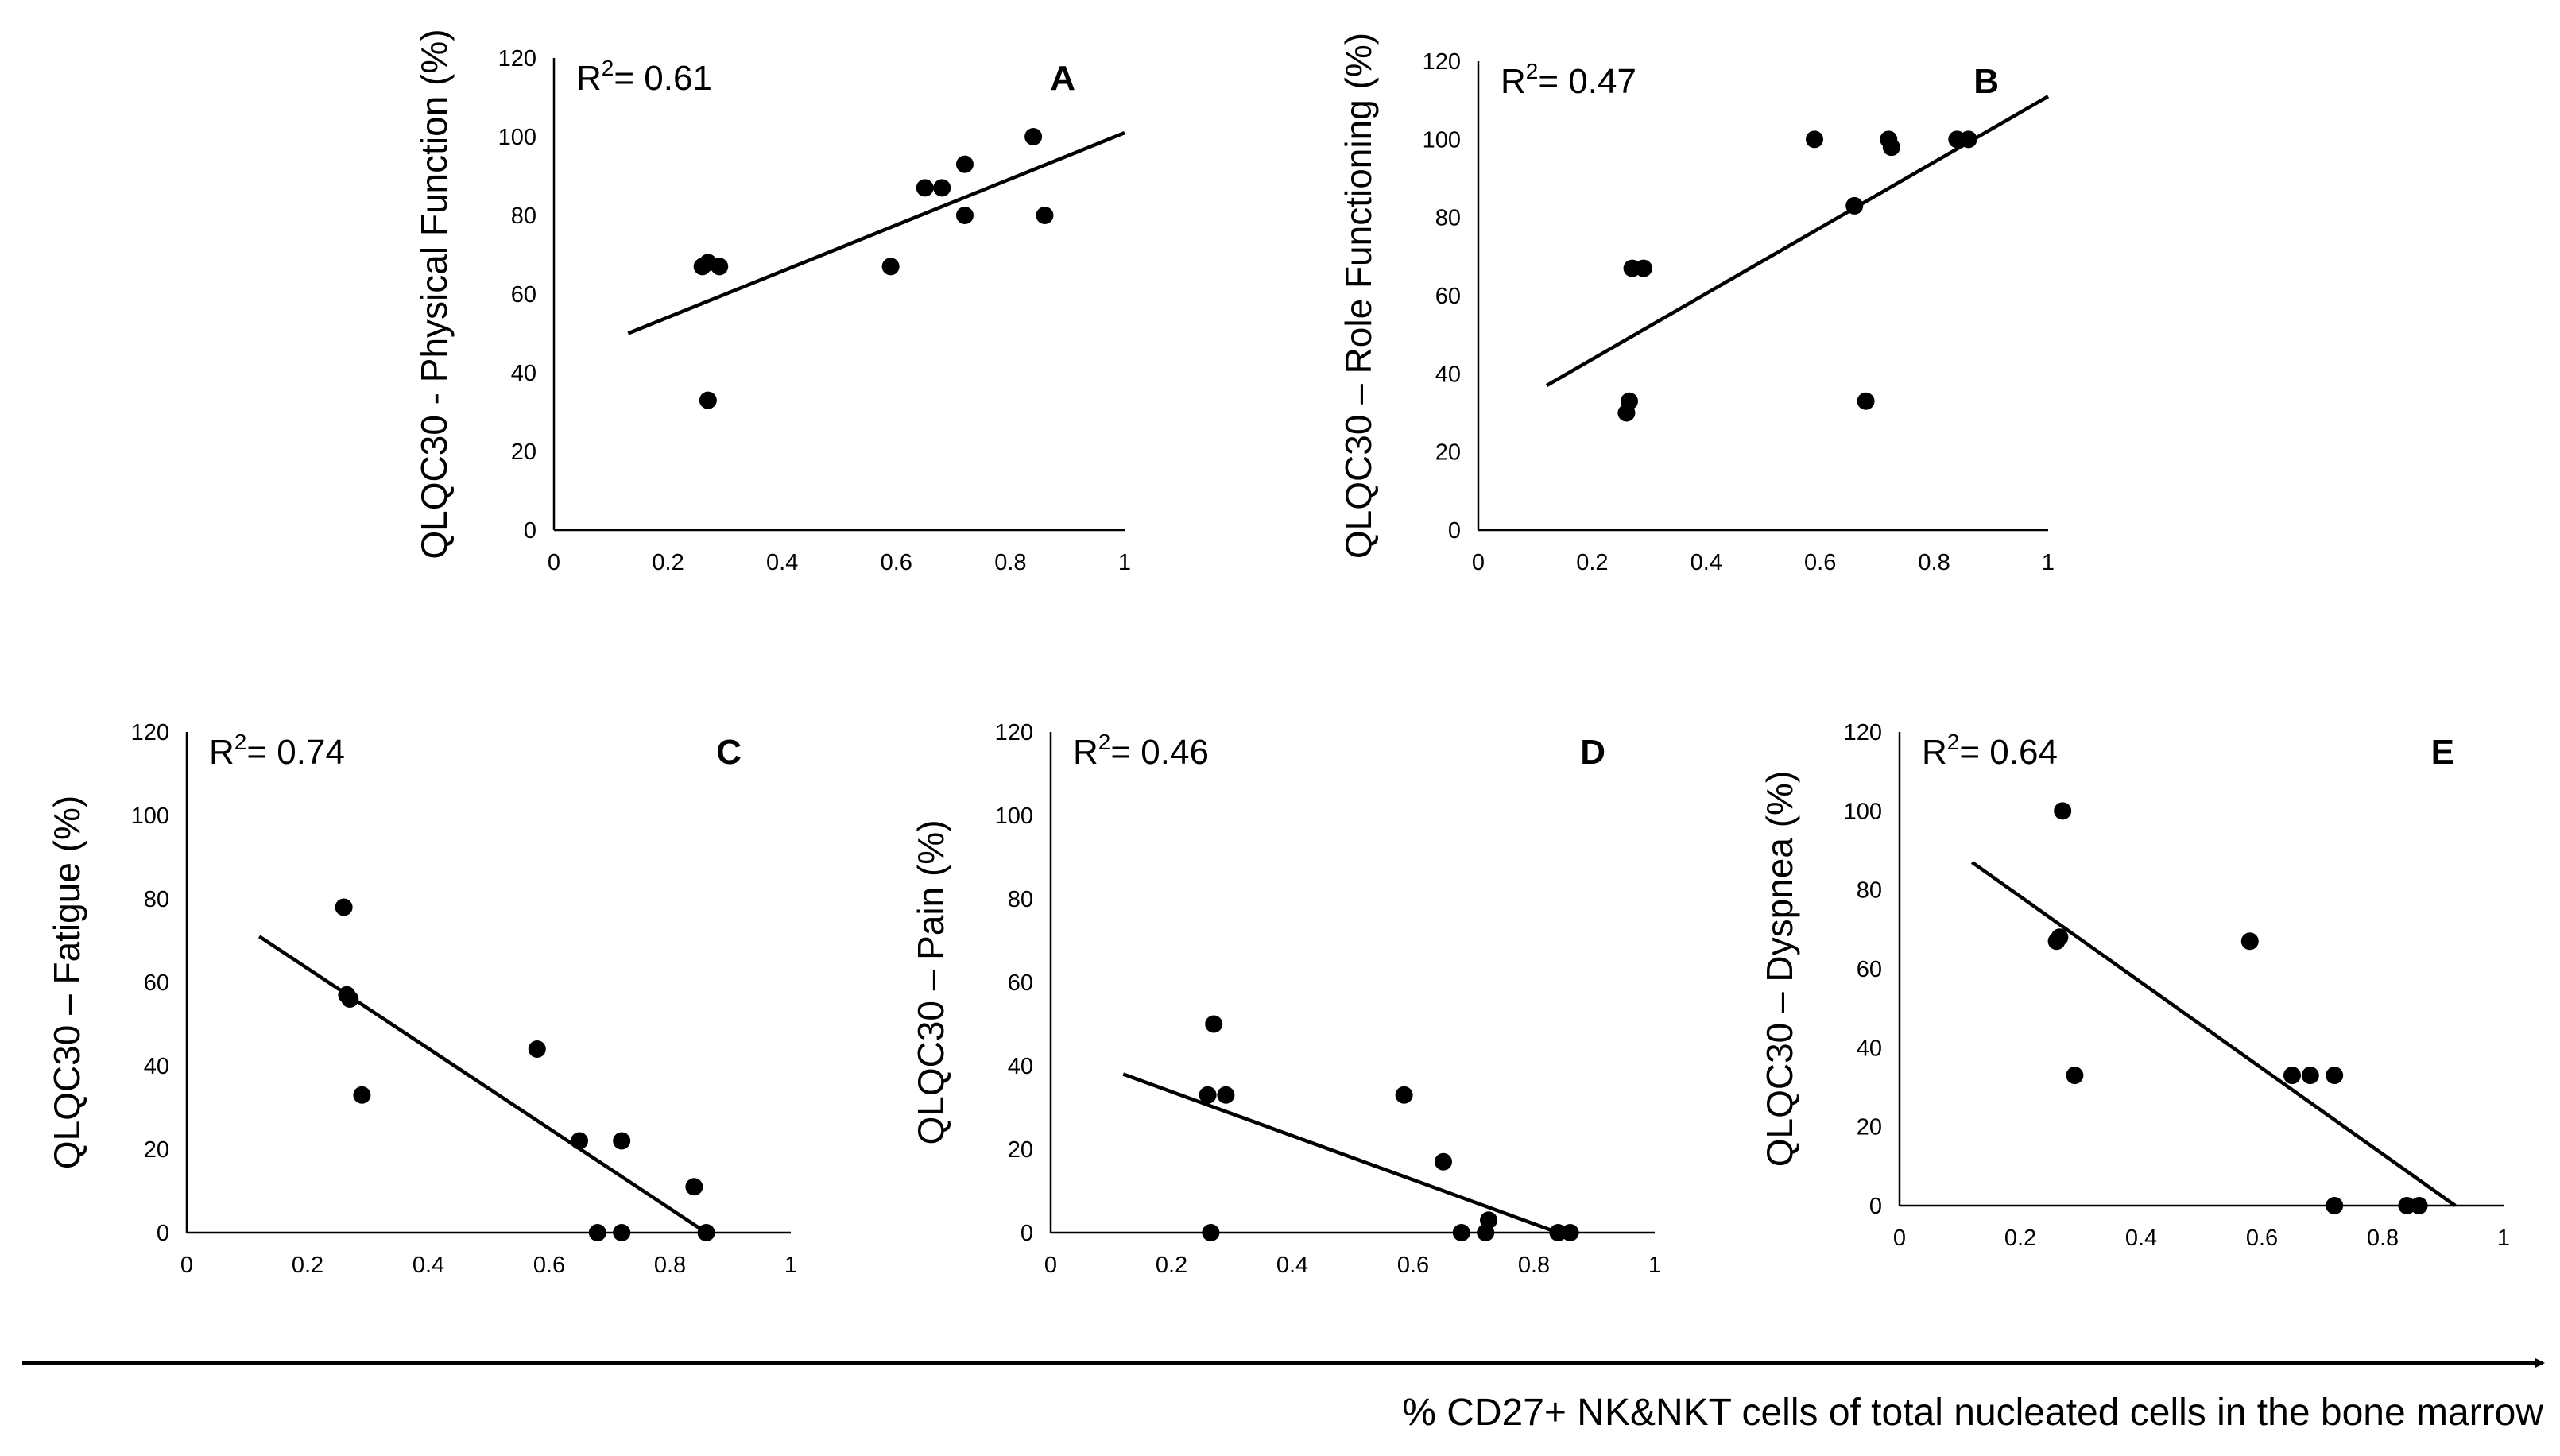  Describe the element at coordinates (1062, 78) in the screenshot. I see `panel-letter: A` at that location.